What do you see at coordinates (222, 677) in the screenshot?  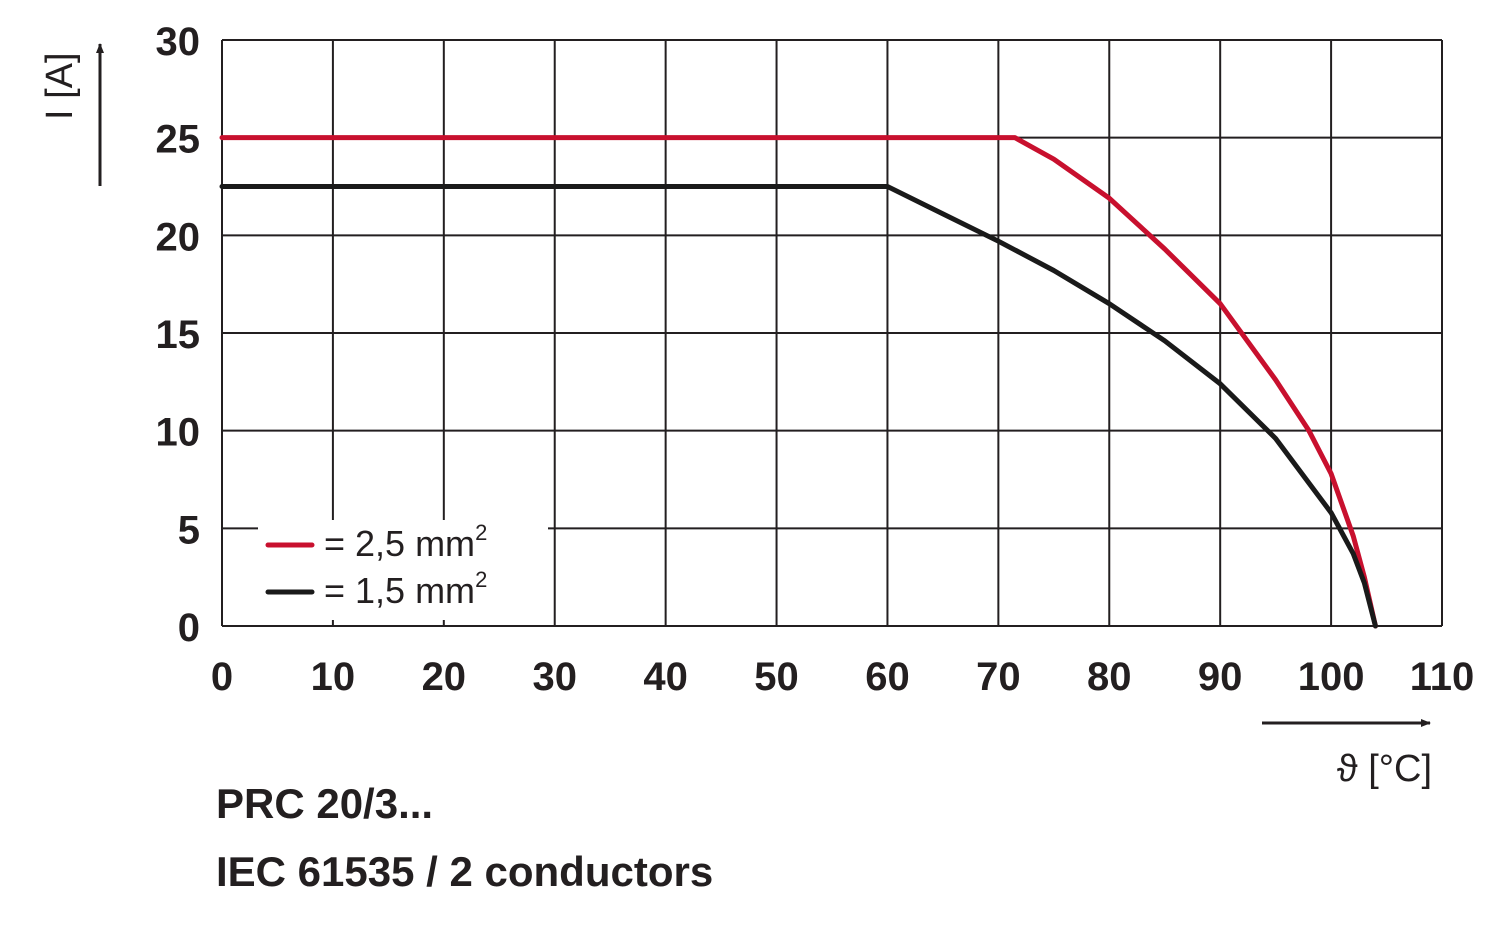 I see `x-tick-label: 0` at bounding box center [222, 677].